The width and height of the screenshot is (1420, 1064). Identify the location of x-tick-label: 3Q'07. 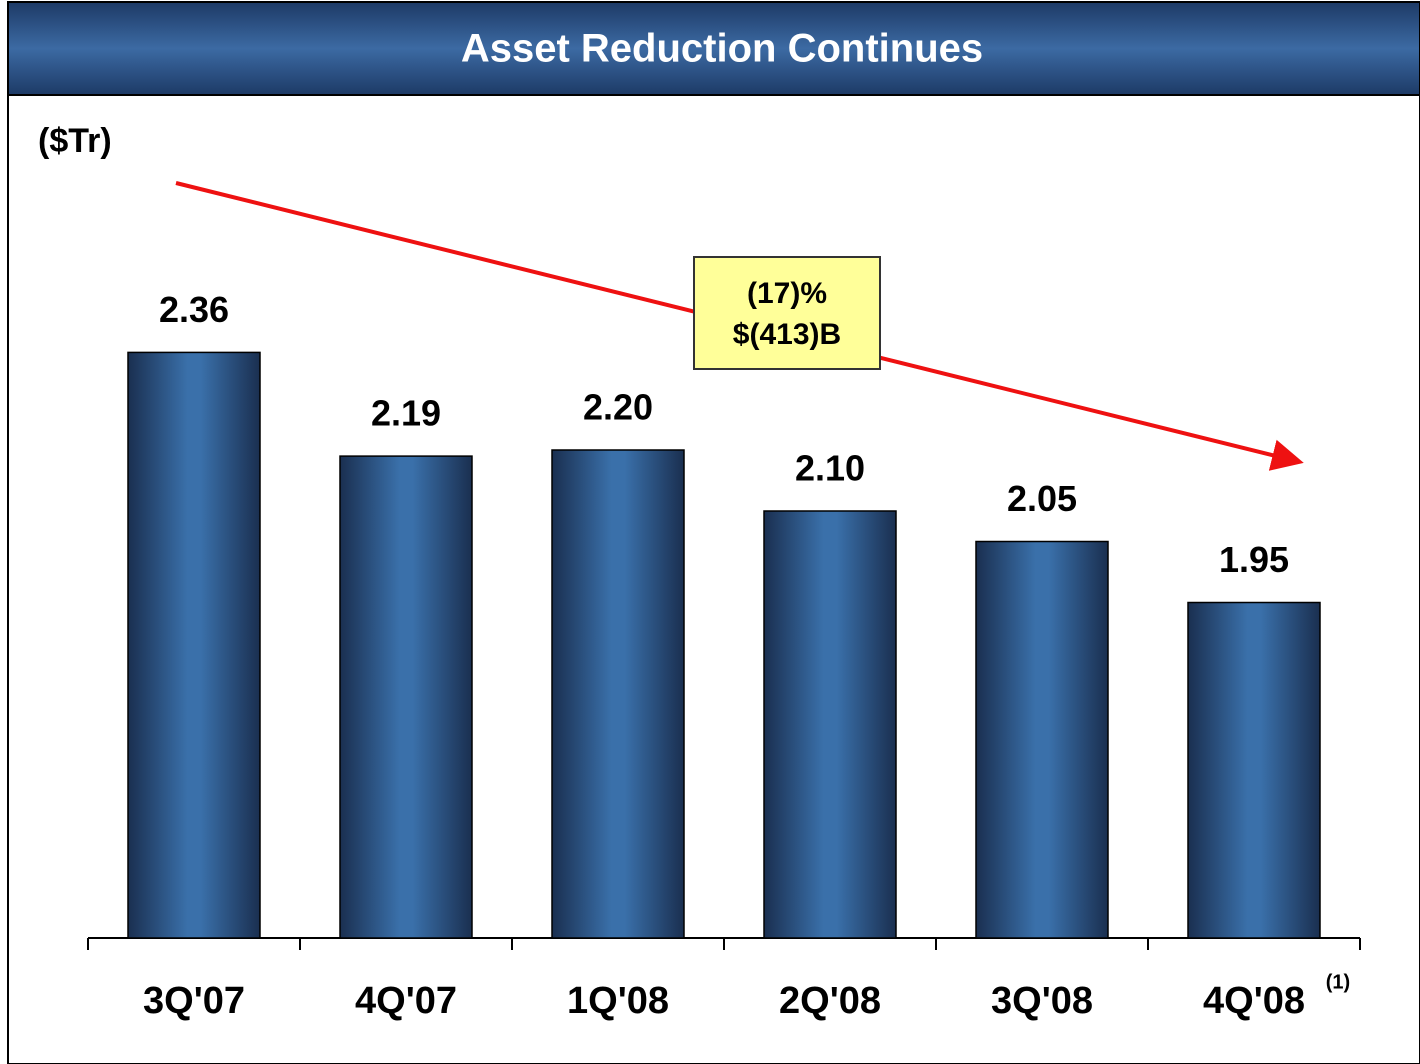
(194, 1001).